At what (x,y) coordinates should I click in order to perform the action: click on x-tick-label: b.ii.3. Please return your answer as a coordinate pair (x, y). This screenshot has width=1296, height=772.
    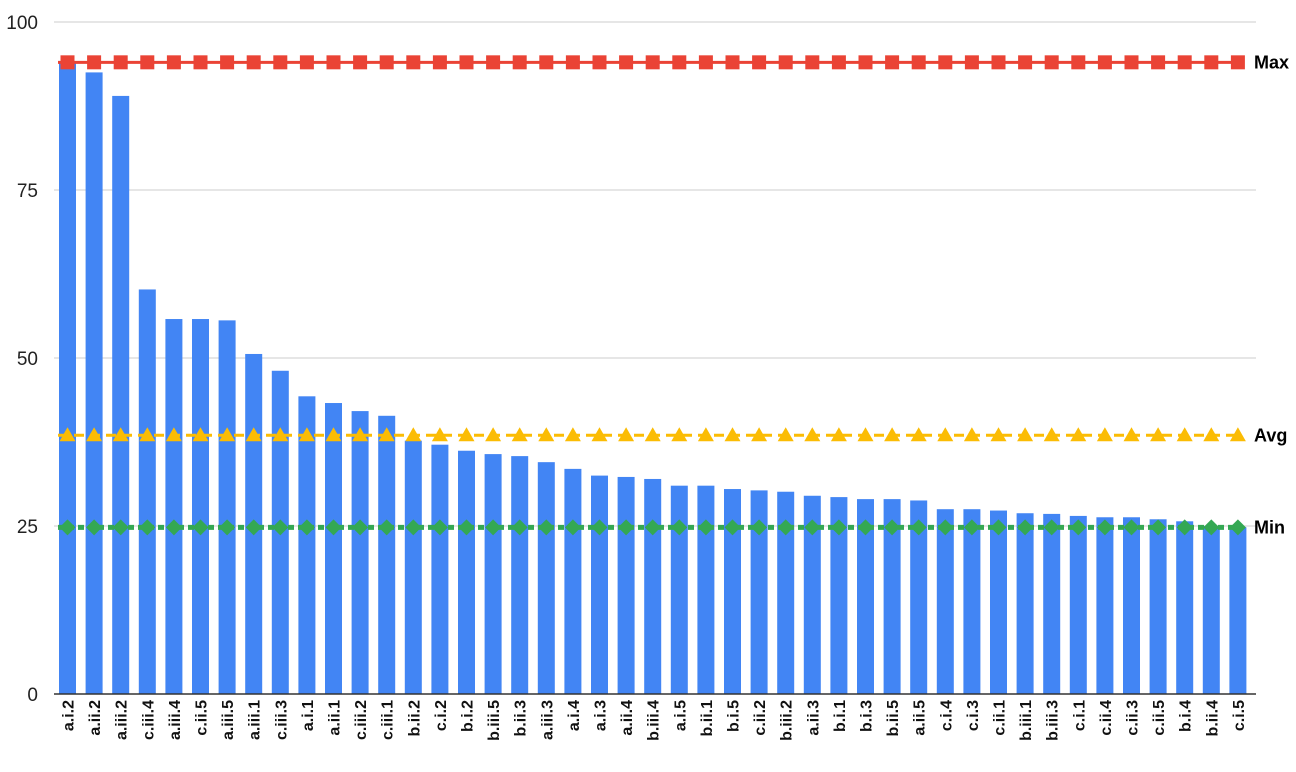
    Looking at the image, I should click on (521, 718).